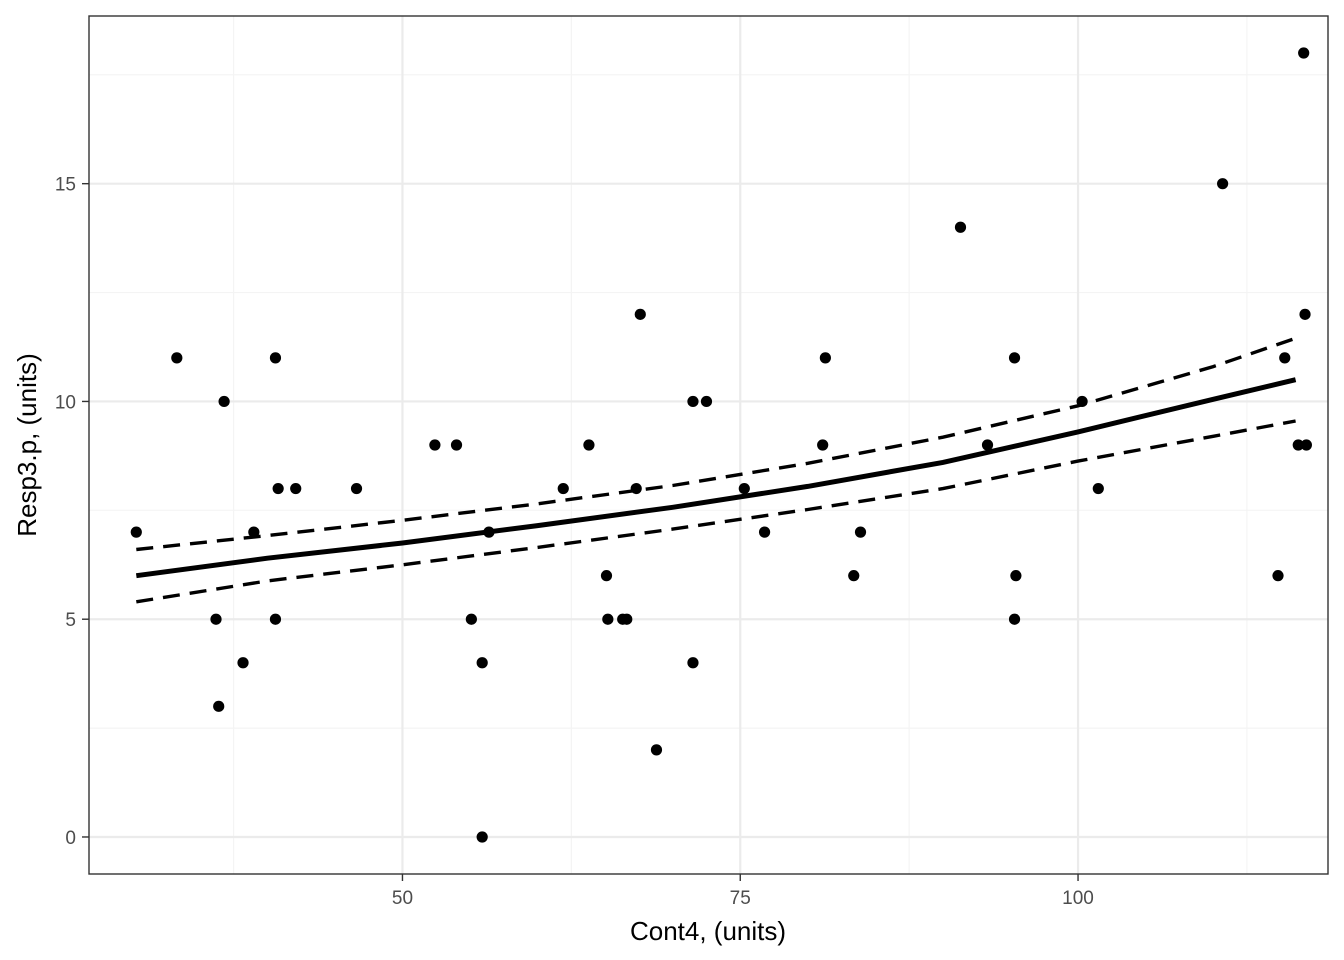  I want to click on y-tick-label: 5, so click(70, 620).